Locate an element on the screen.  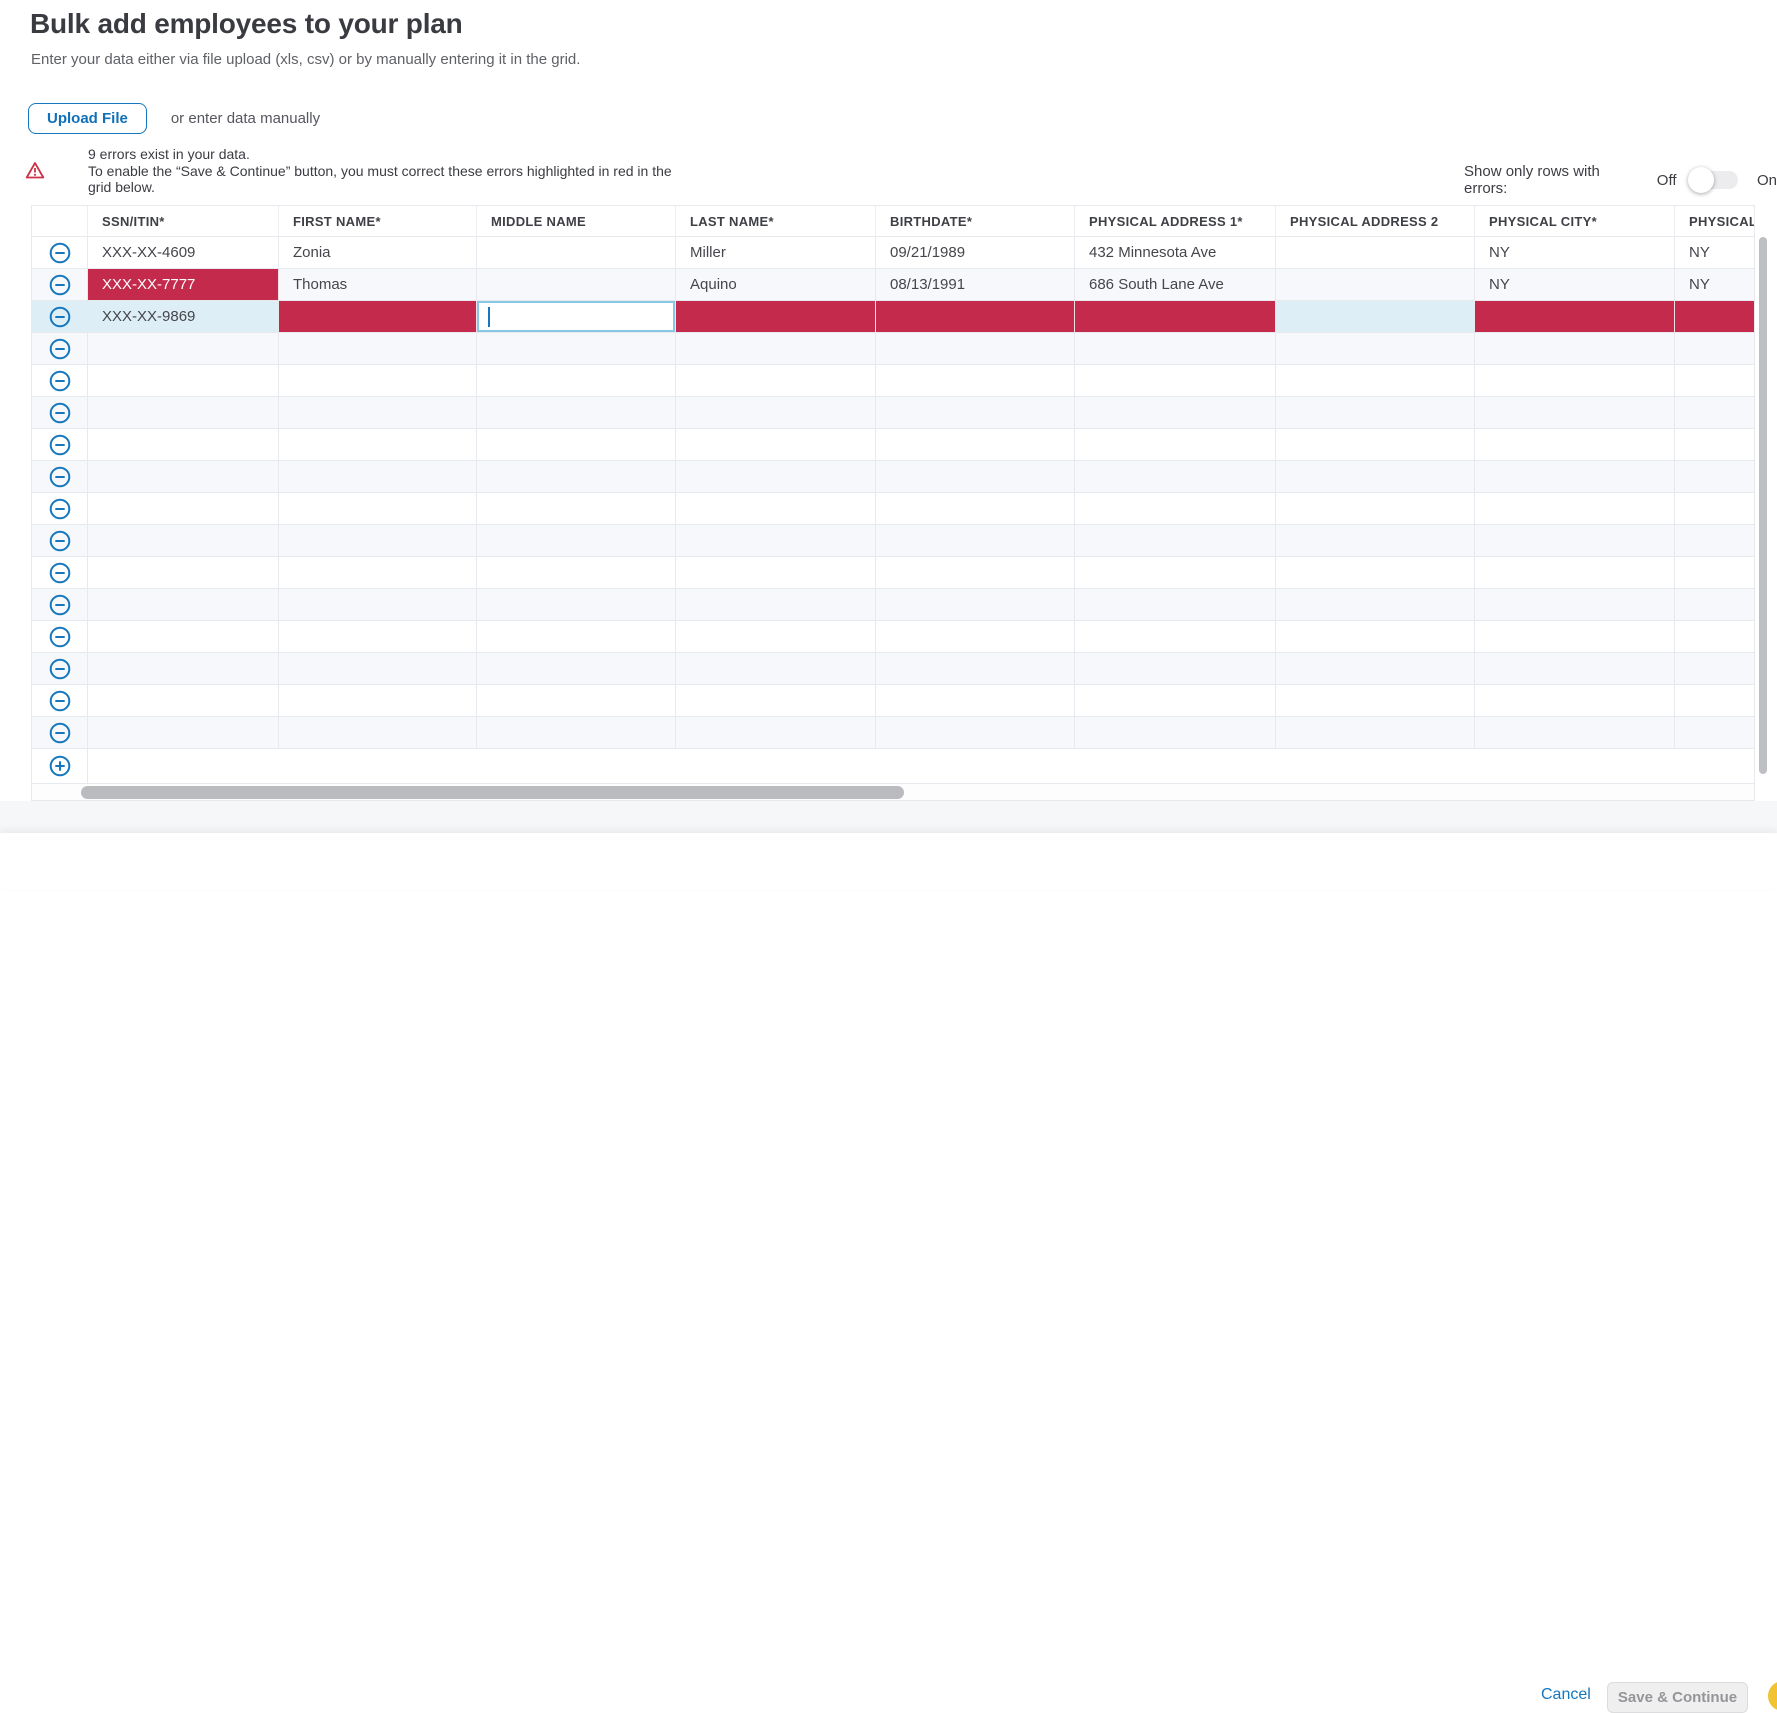
grid-cell-birthdate: 09/21/1989 is located at coordinates (975, 253).